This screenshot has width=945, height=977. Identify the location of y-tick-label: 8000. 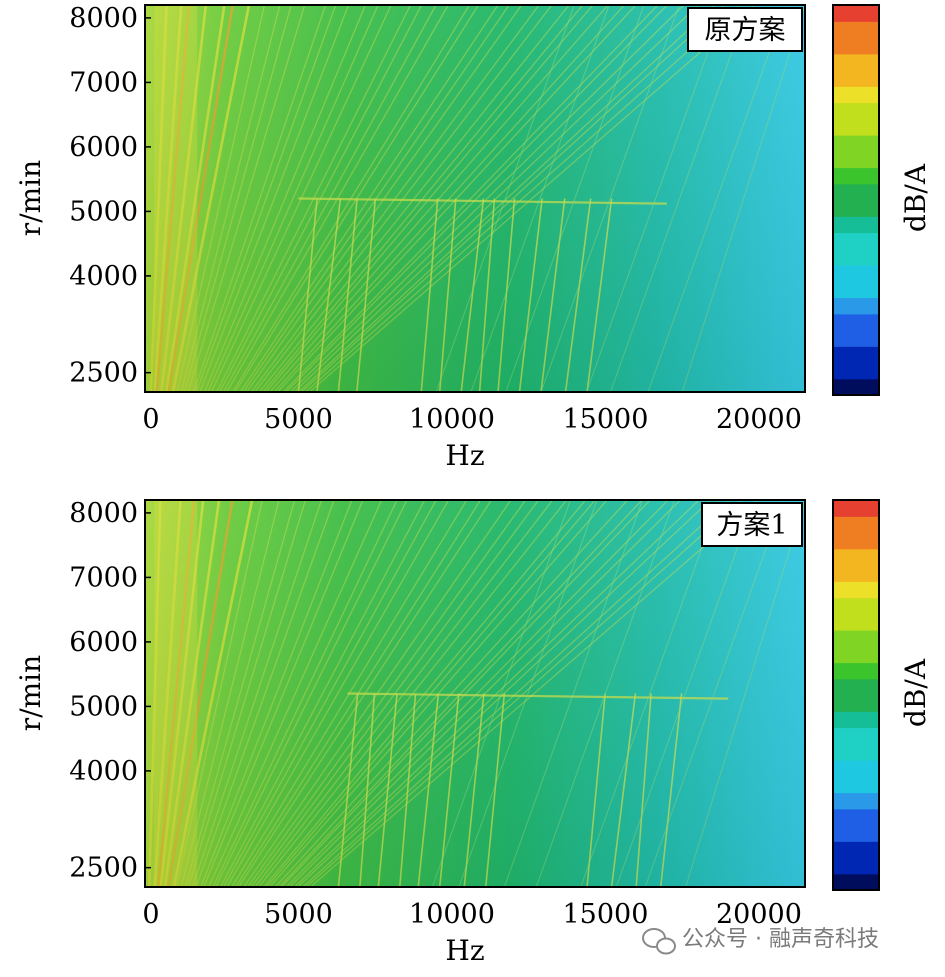
(103, 18).